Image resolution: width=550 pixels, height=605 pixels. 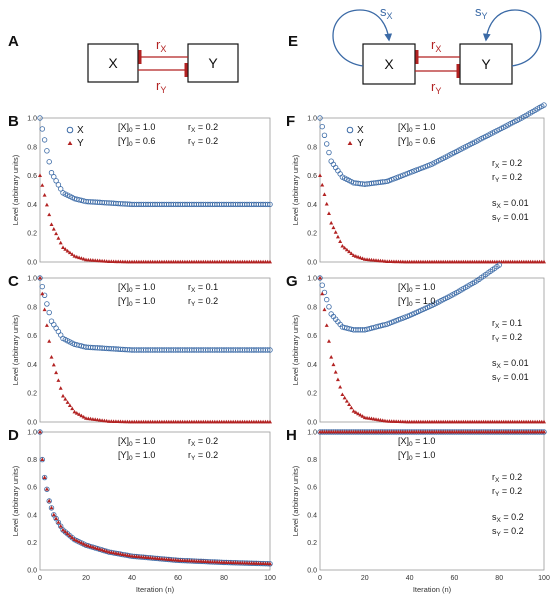 I want to click on series-x, so click(x=409, y=297).